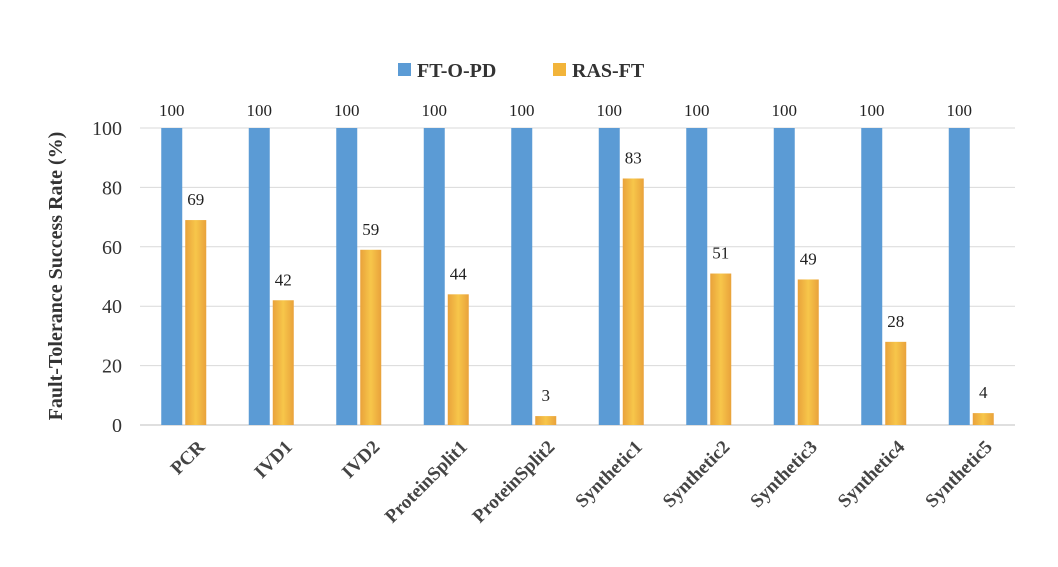 The width and height of the screenshot is (1058, 567). Describe the element at coordinates (783, 474) in the screenshot. I see `x-tick-label: Synthetic3` at that location.